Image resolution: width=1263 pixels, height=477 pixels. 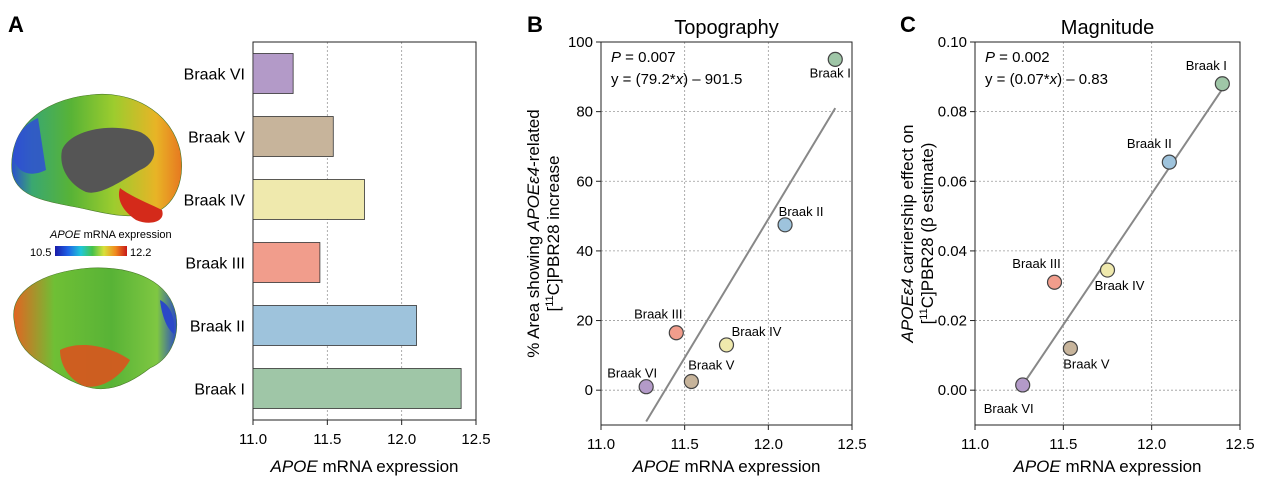 I want to click on y-tick-label: 0.10, so click(x=952, y=42).